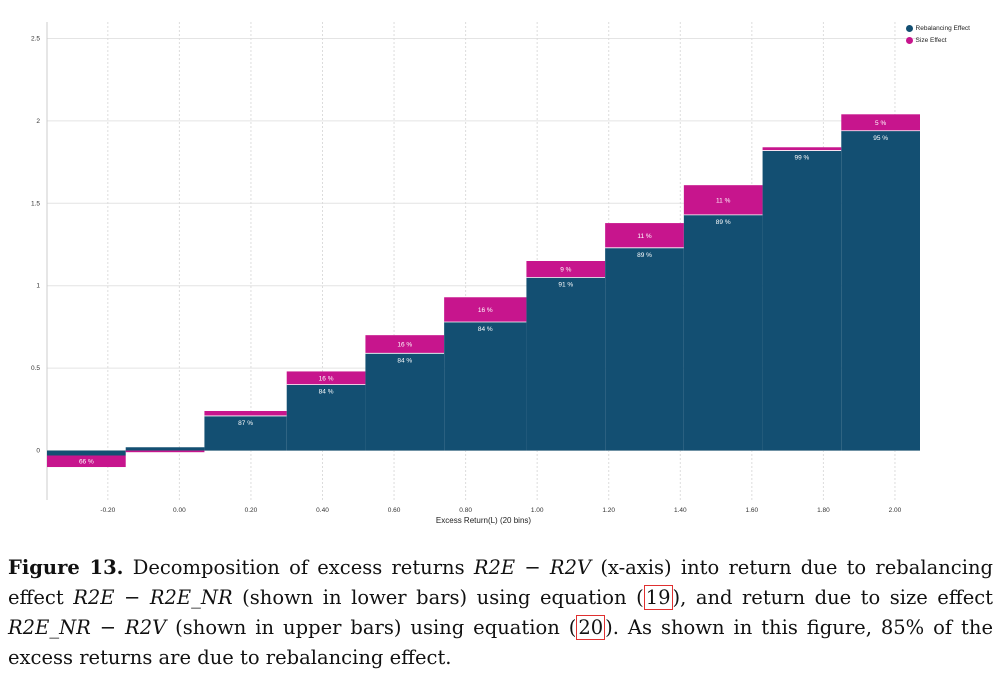 This screenshot has width=1000, height=673. What do you see at coordinates (483, 520) in the screenshot?
I see `x-axis-title: Excess Return(L) (20 bins)` at bounding box center [483, 520].